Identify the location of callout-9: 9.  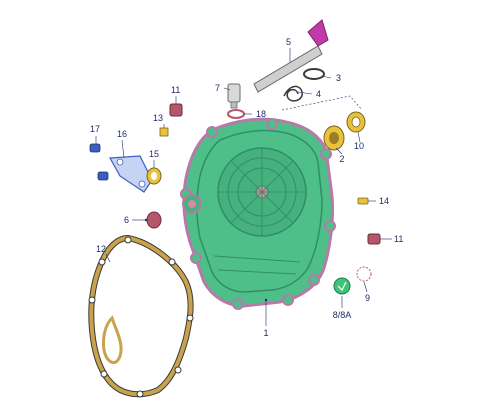
(367, 298).